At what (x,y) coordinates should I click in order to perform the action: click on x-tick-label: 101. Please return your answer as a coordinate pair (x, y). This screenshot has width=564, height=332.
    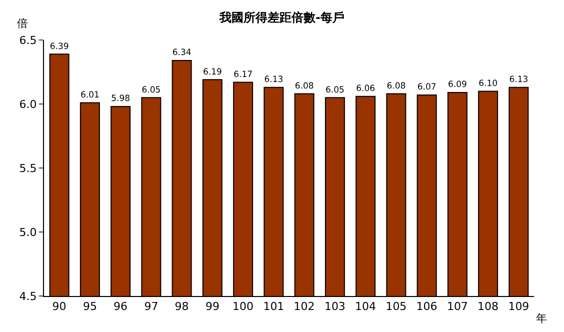
    Looking at the image, I should click on (273, 307).